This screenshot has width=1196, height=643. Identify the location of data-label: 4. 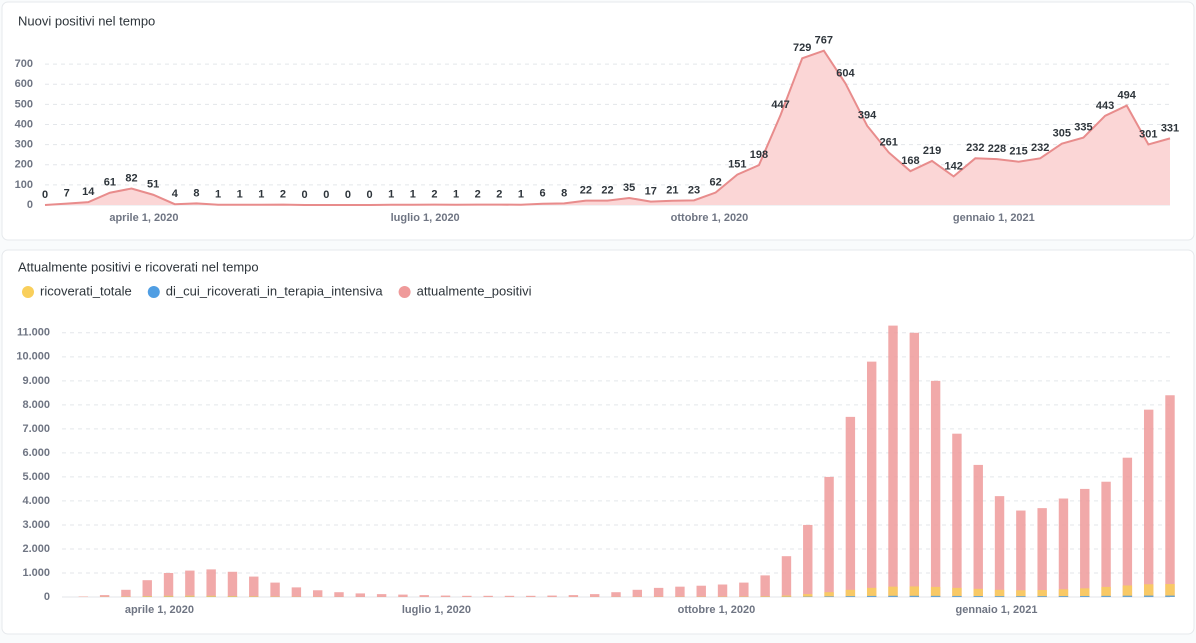
(175, 194).